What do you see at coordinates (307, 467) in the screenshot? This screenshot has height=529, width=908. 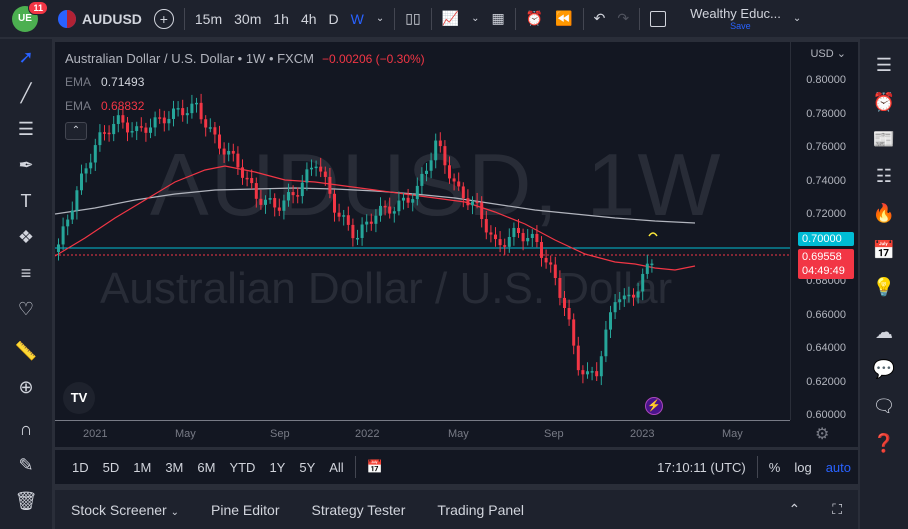 I see `range-5y: 5Y` at bounding box center [307, 467].